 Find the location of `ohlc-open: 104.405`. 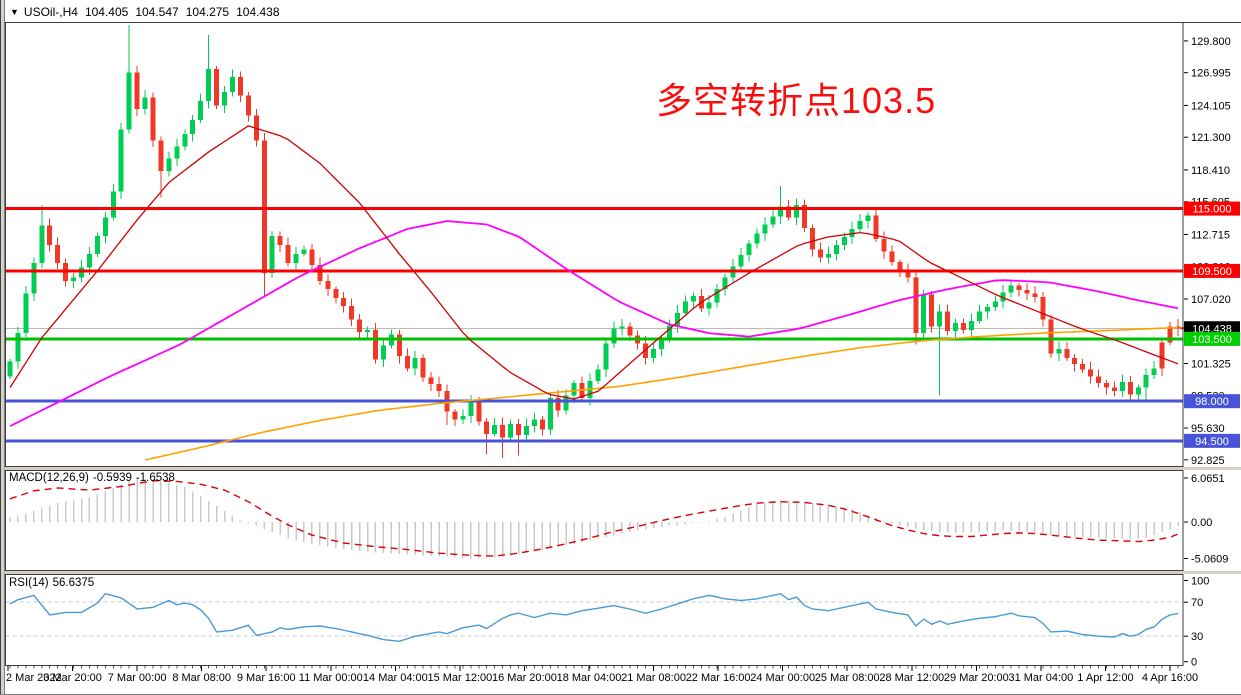

ohlc-open: 104.405 is located at coordinates (106, 12).